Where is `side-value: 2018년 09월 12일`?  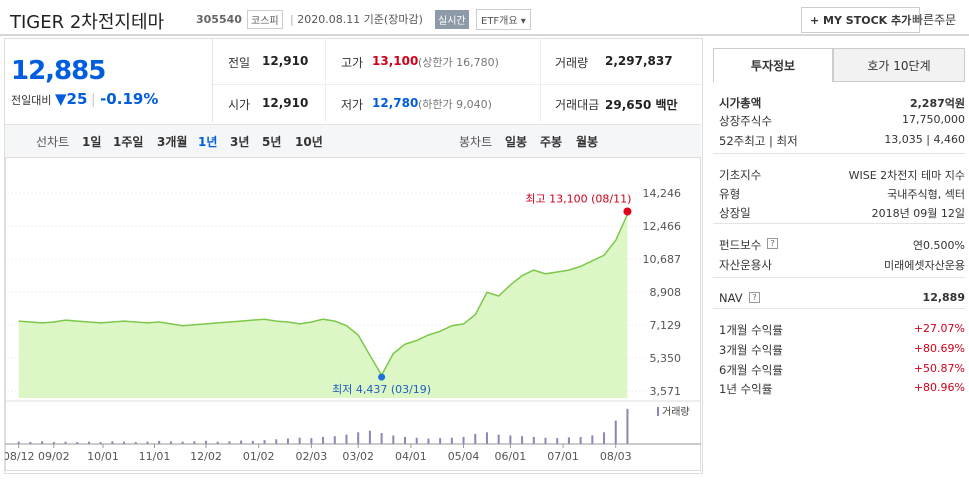
side-value: 2018년 09월 12일 is located at coordinates (918, 213).